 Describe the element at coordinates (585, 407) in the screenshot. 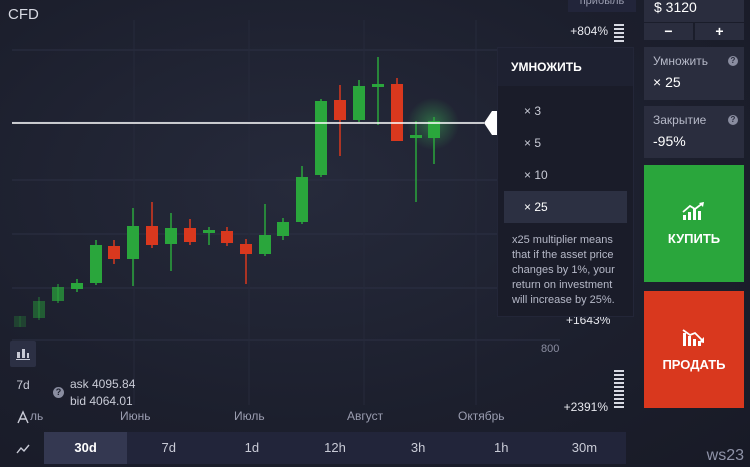

I see `scale-label-bottom: +2391%` at that location.